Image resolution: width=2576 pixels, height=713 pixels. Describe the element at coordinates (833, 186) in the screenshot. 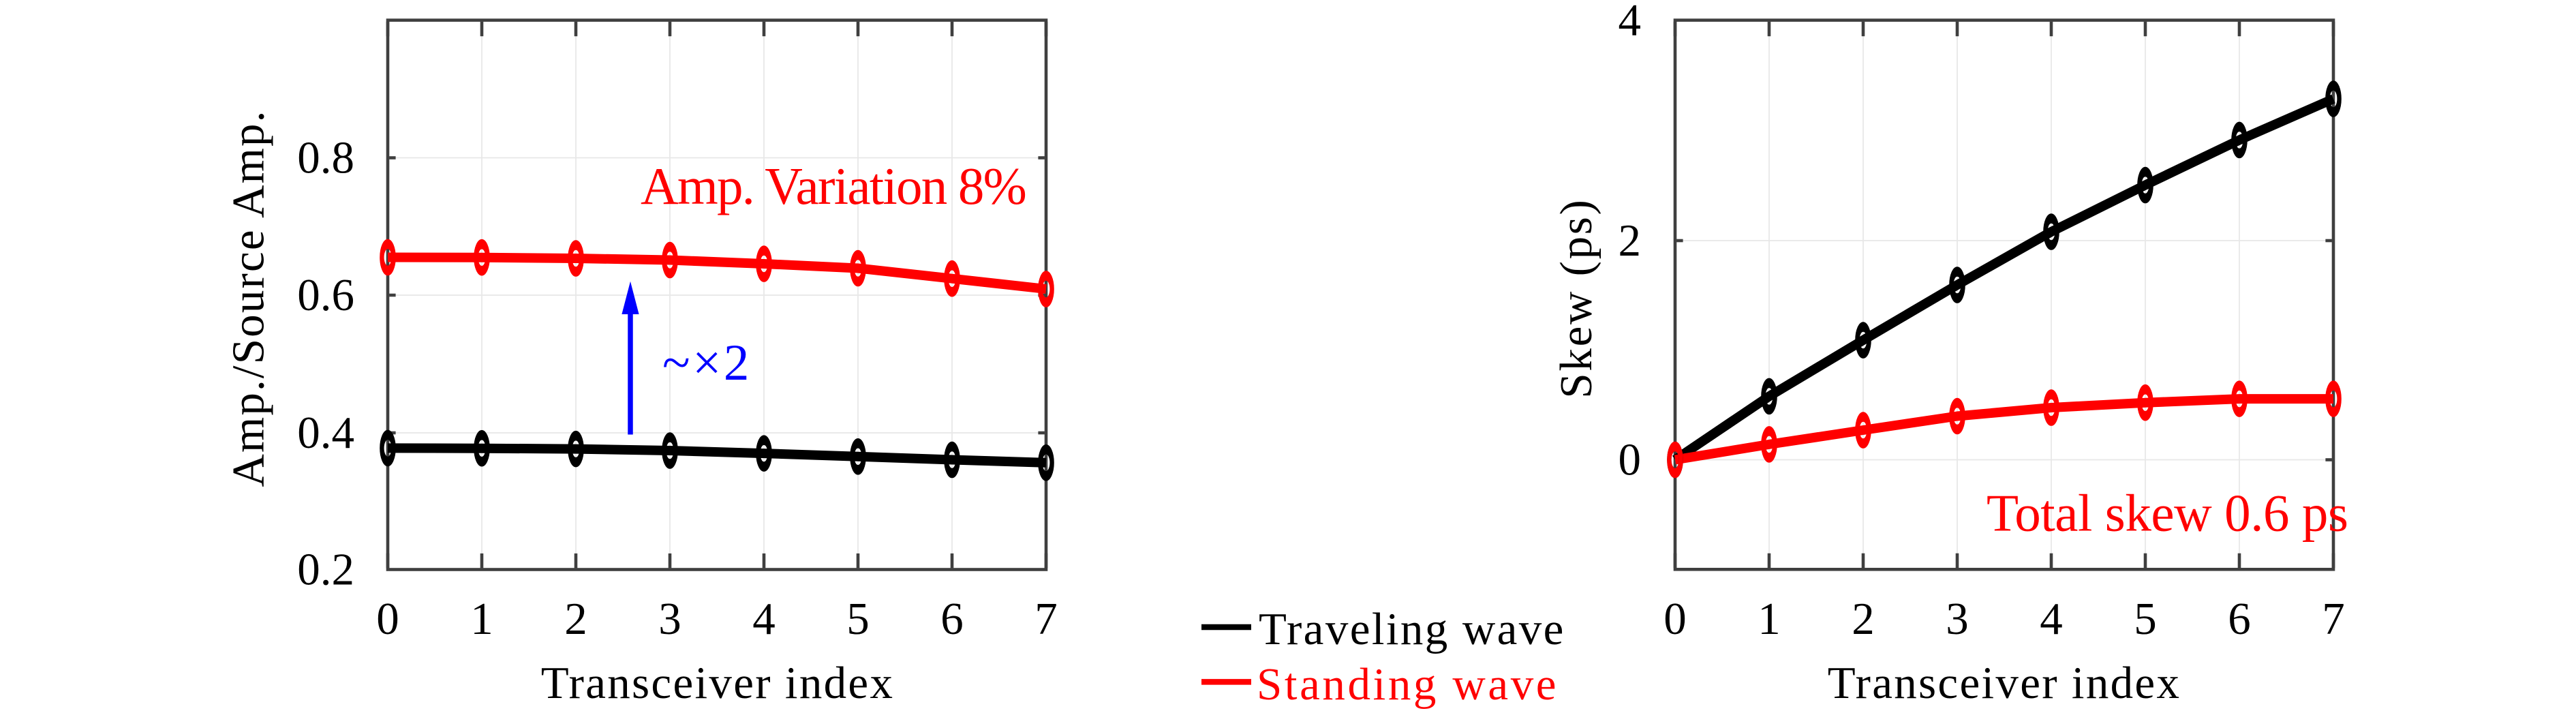

I see `svg-text: Amp. Variation 8%` at that location.